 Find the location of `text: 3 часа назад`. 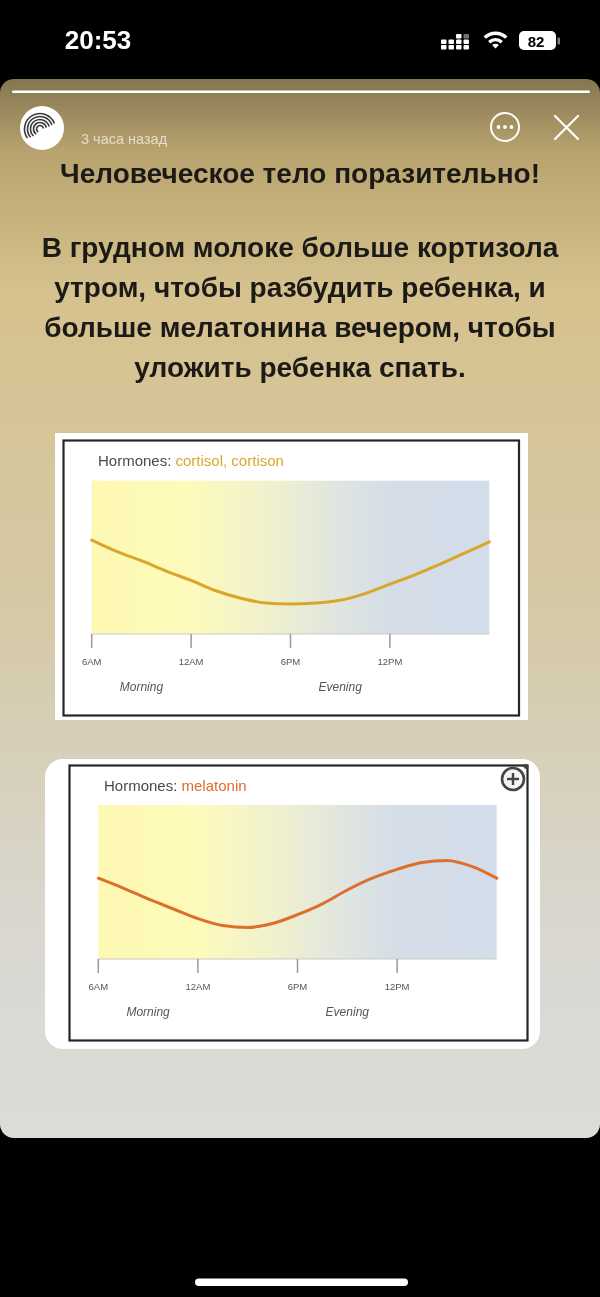

text: 3 часа назад is located at coordinates (124, 139).